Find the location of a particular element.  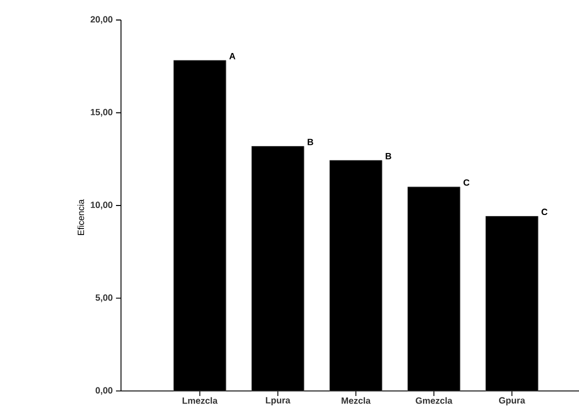

y-tick-label: 10,00 is located at coordinates (101, 206).